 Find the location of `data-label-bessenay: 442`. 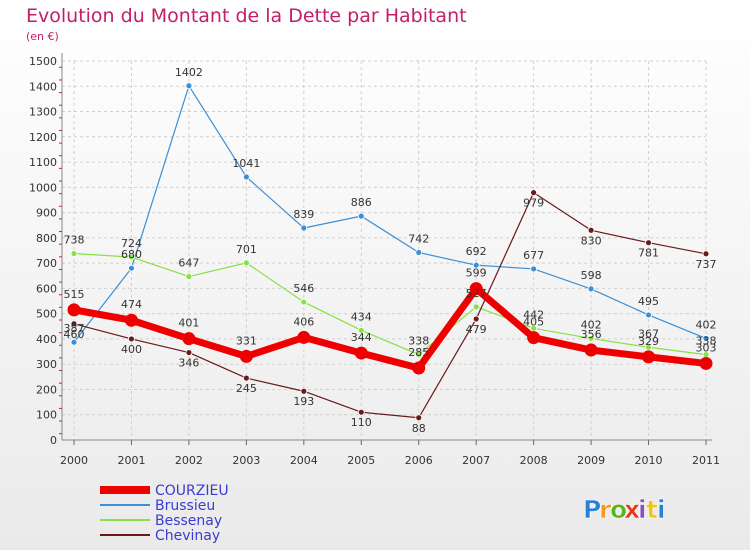

data-label-bessenay: 442 is located at coordinates (533, 314).